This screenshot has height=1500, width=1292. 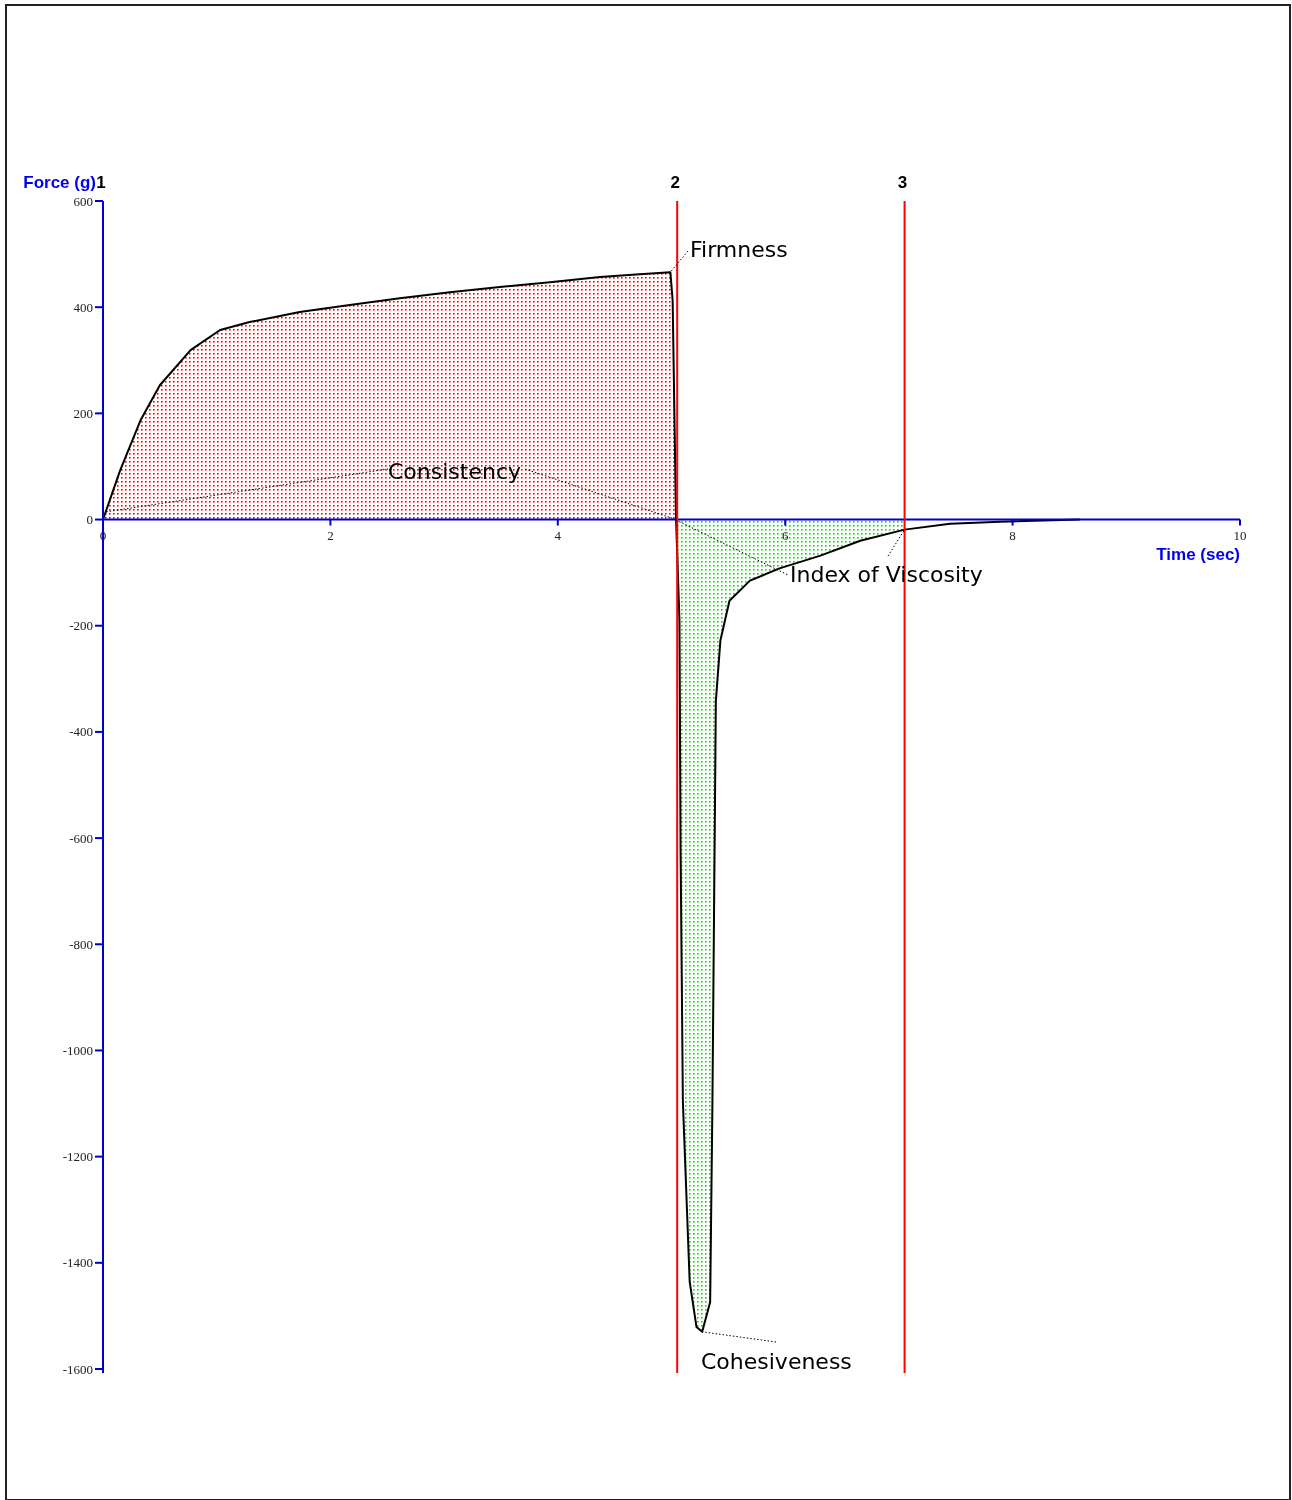 What do you see at coordinates (675, 182) in the screenshot?
I see `annotation: 2` at bounding box center [675, 182].